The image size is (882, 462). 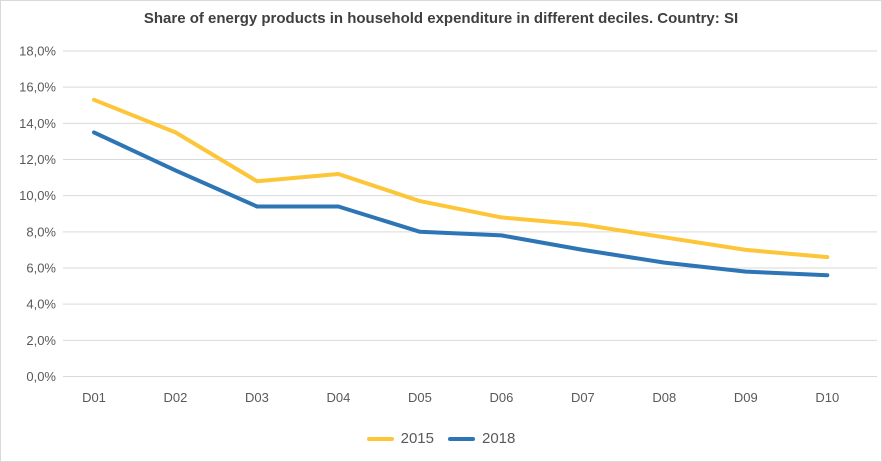 What do you see at coordinates (417, 438) in the screenshot?
I see `legend-label-2015: 2015` at bounding box center [417, 438].